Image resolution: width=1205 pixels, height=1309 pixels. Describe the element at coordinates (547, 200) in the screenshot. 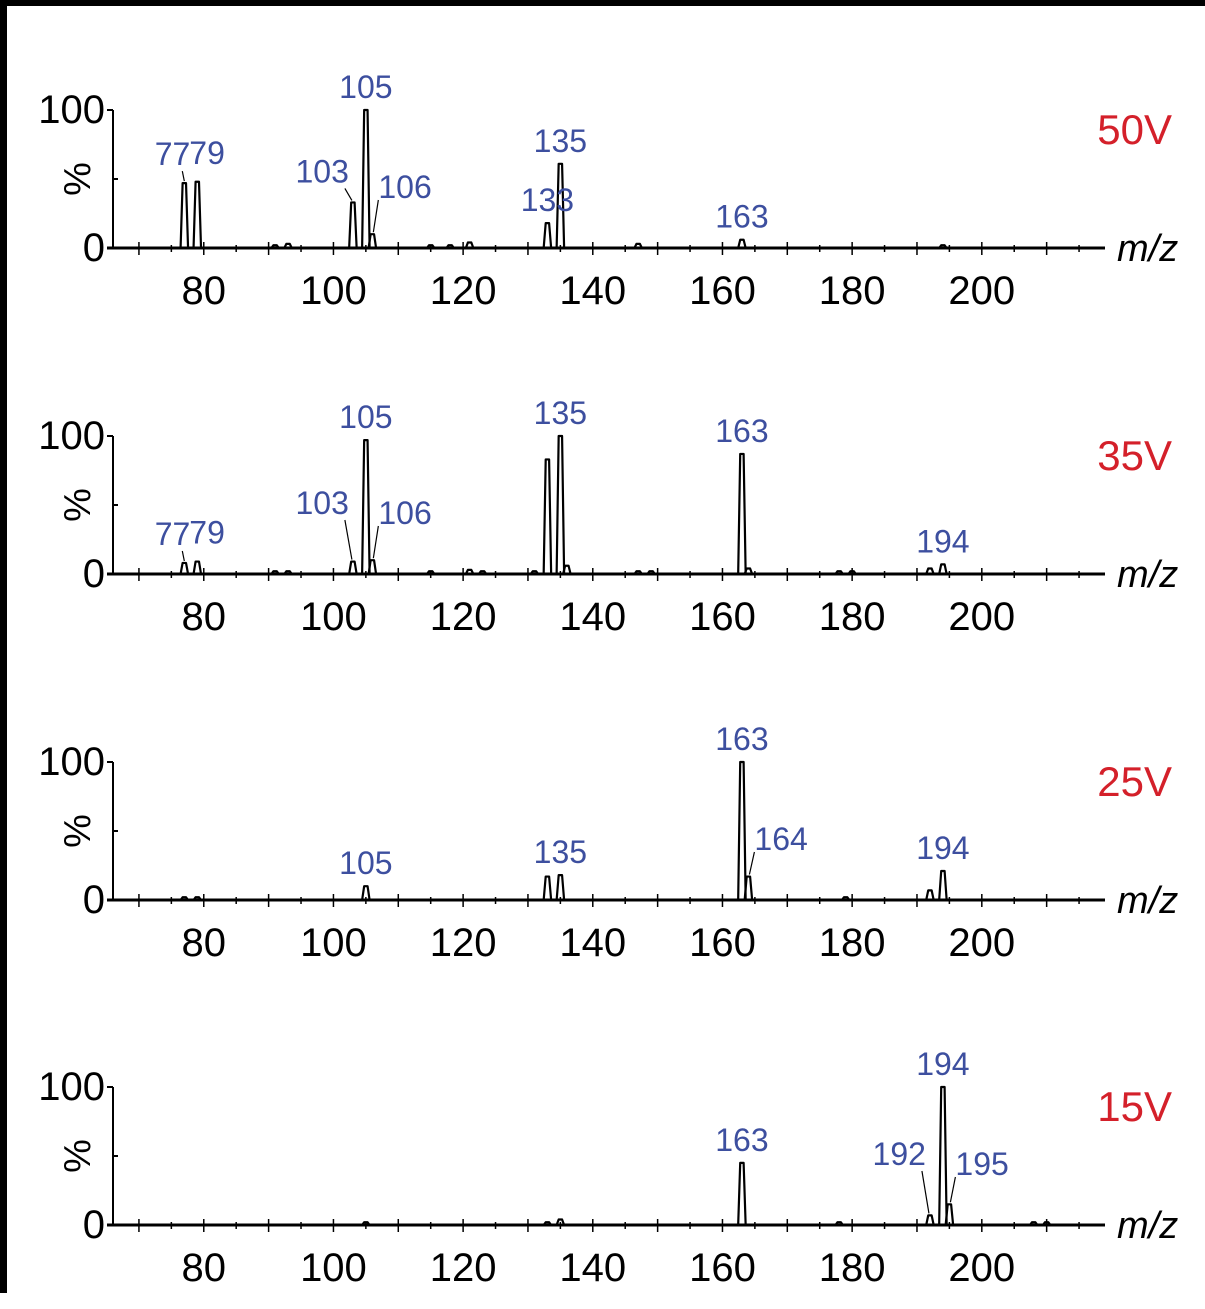

I see `peak-label-133: 133` at that location.